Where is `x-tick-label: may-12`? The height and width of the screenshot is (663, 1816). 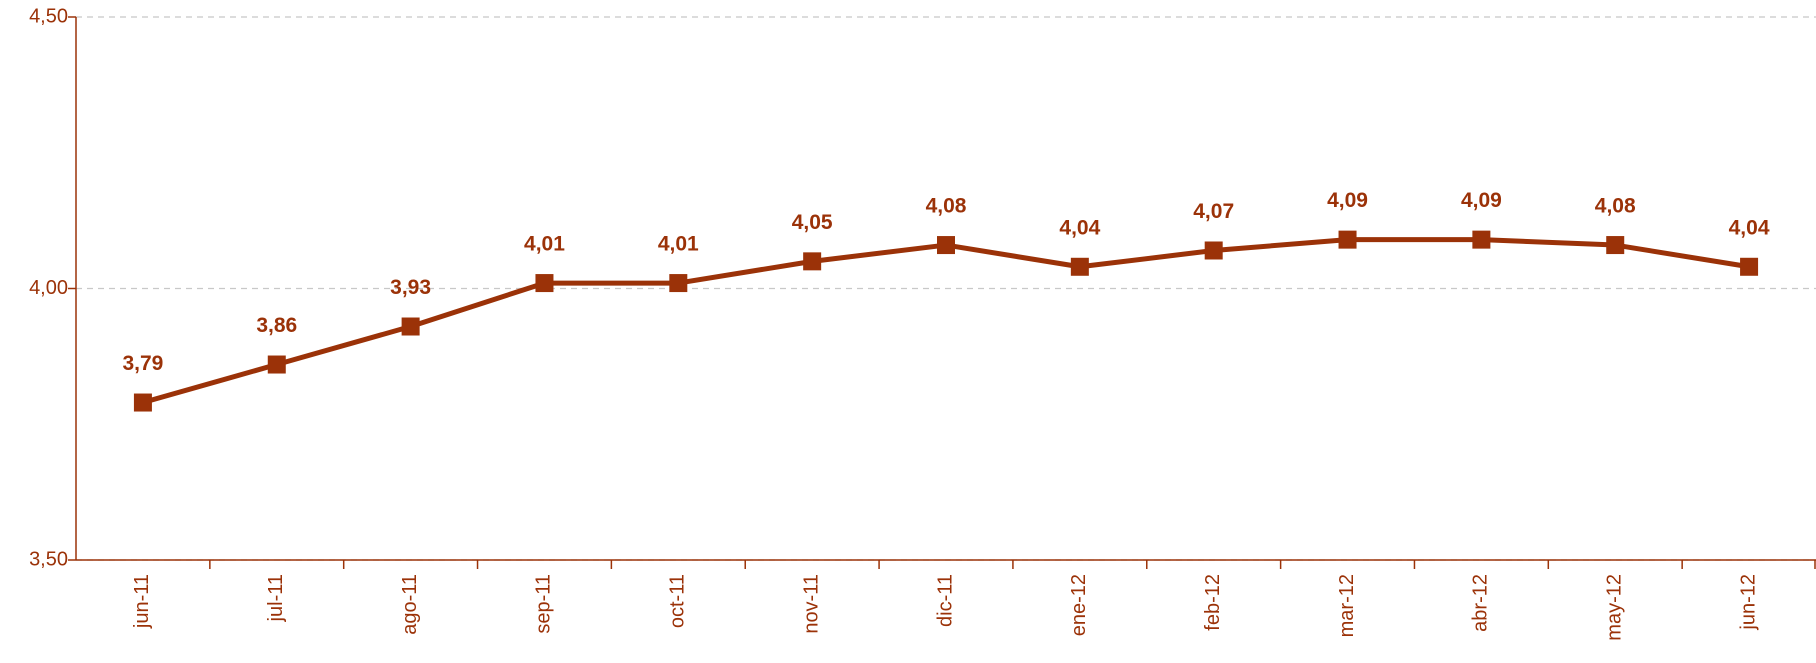
x-tick-label: may-12 is located at coordinates (1615, 607).